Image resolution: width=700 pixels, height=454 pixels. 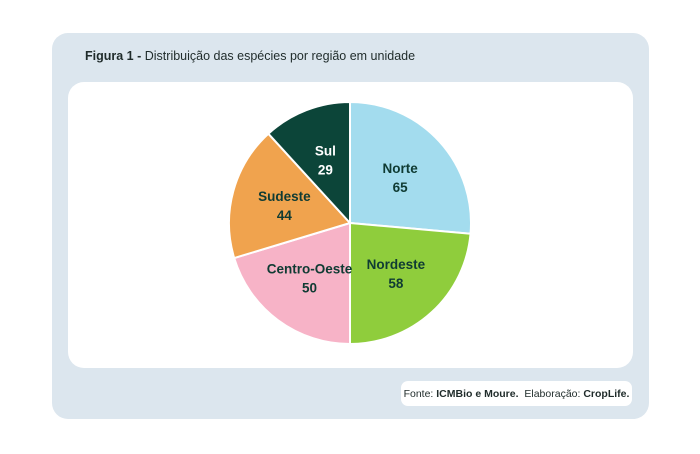 What do you see at coordinates (396, 274) in the screenshot?
I see `pie-label-nordeste: Nordeste 58` at bounding box center [396, 274].